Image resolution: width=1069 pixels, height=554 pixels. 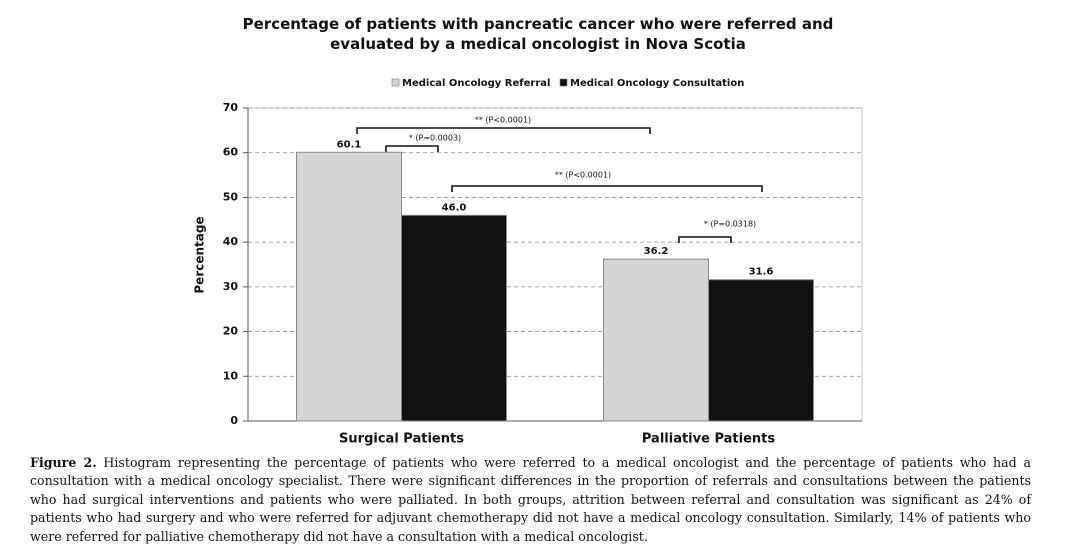 What do you see at coordinates (231, 152) in the screenshot?
I see `y-tick-label: 60` at bounding box center [231, 152].